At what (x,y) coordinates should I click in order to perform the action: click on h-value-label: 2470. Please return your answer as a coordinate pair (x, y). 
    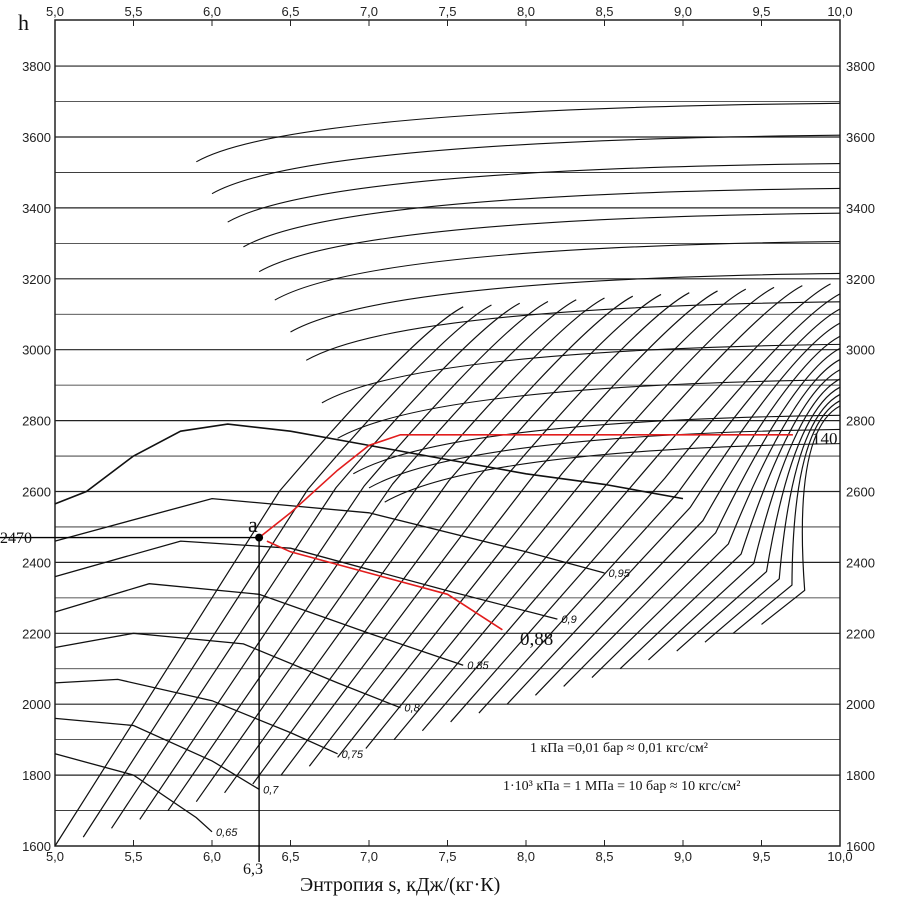
    Looking at the image, I should click on (16, 538).